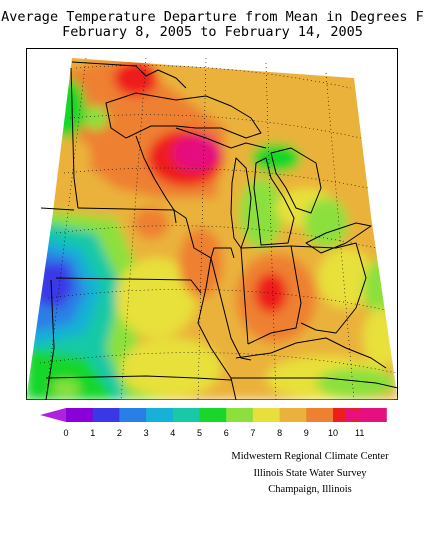  Describe the element at coordinates (279, 433) in the screenshot. I see `legend-tick-label: 8` at that location.